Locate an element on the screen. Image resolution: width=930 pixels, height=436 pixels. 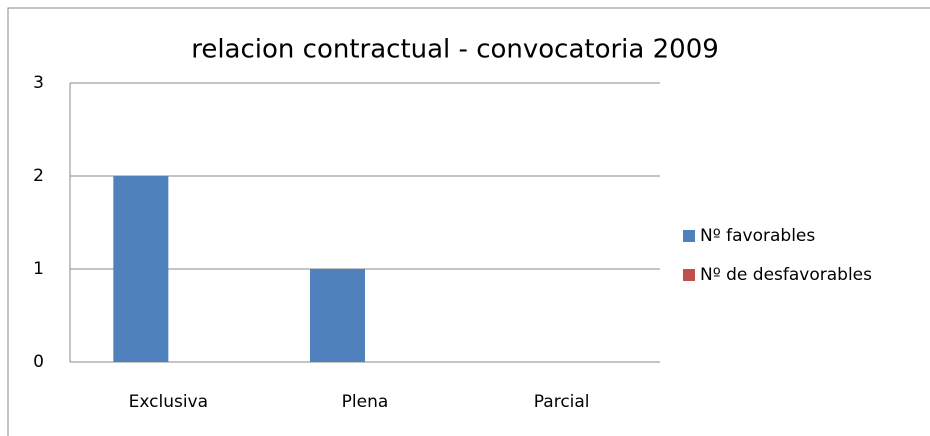
legend-label: Nº de desfavorables is located at coordinates (786, 275).